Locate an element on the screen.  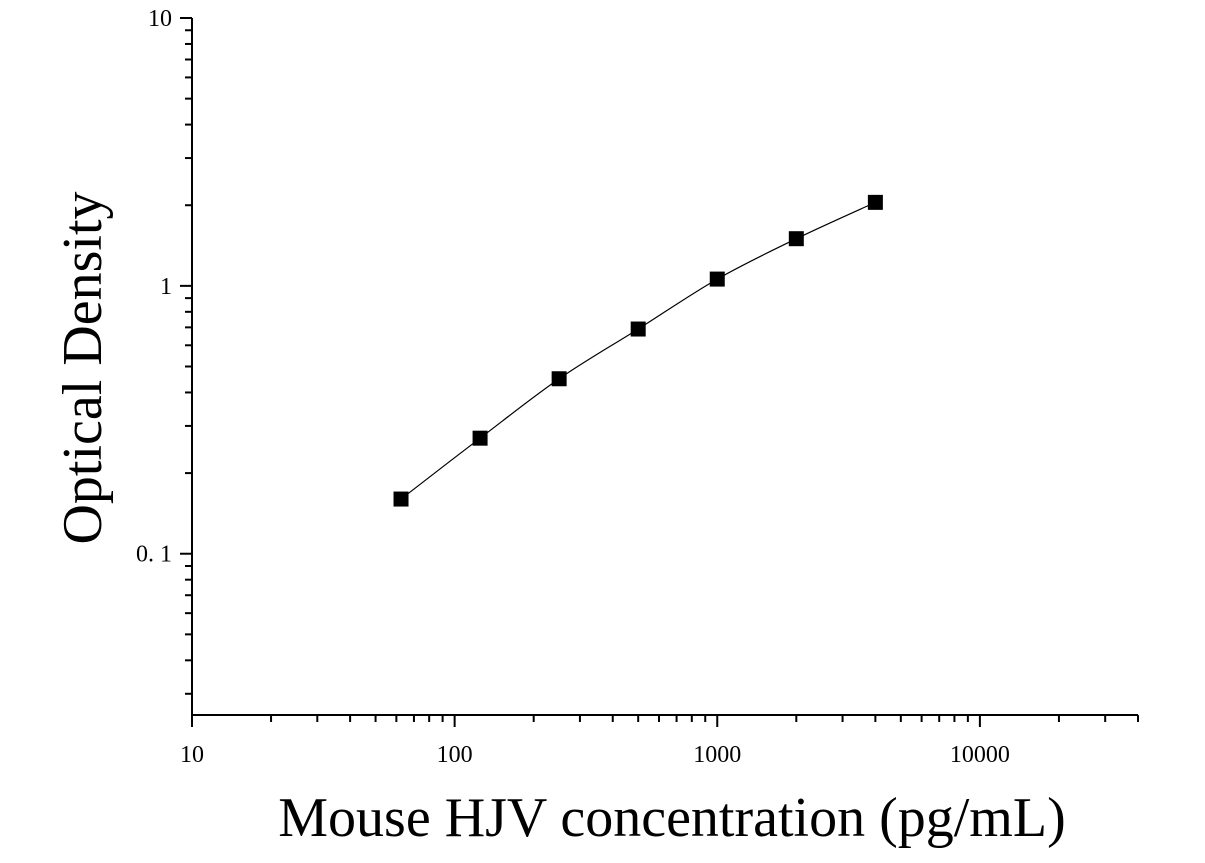
fit-curve is located at coordinates (638, 350).